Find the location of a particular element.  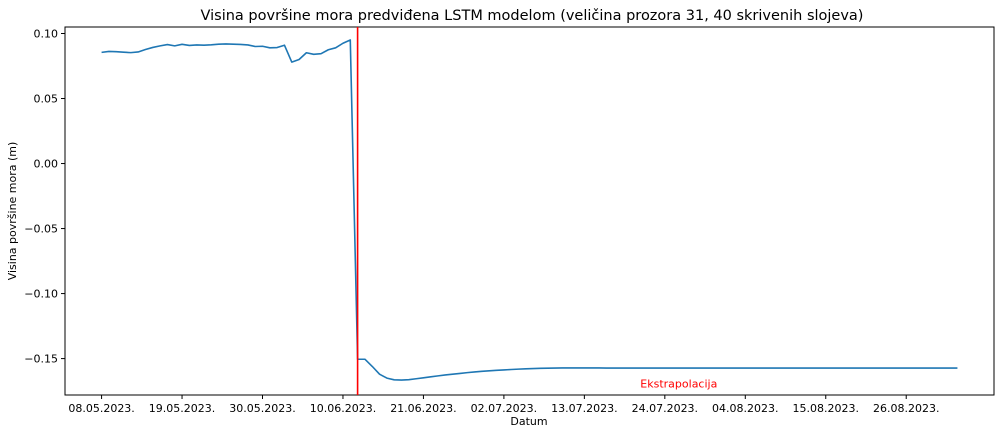

x-tick-label: 10.06.2023. is located at coordinates (343, 408).